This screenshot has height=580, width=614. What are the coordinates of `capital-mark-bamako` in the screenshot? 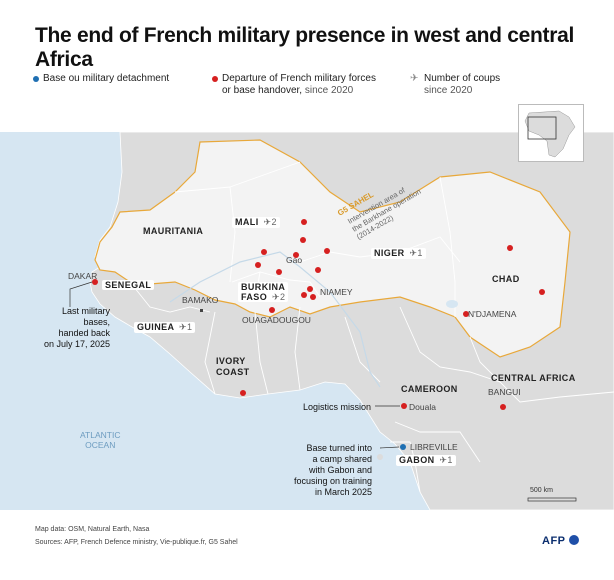 It's located at (201, 310).